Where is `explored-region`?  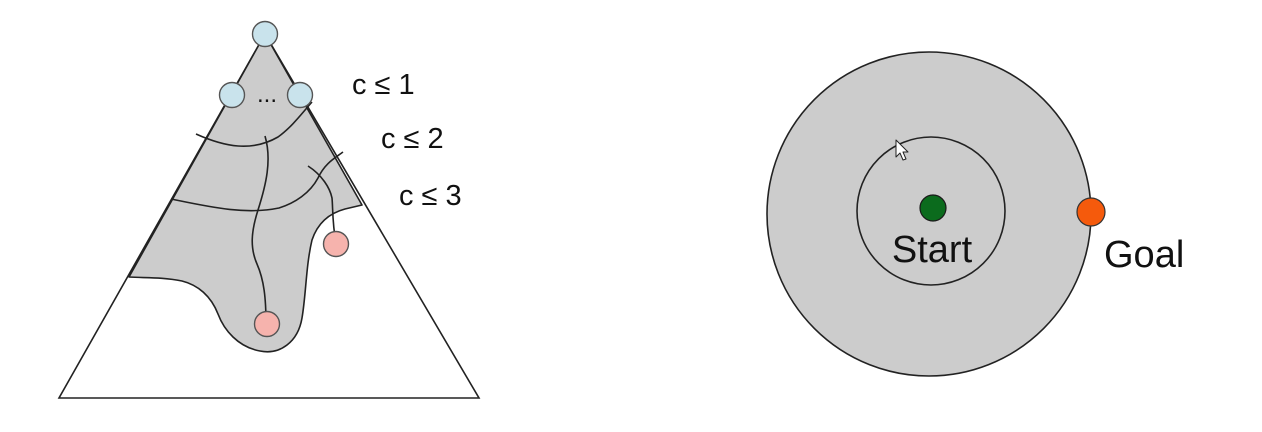 explored-region is located at coordinates (245, 193).